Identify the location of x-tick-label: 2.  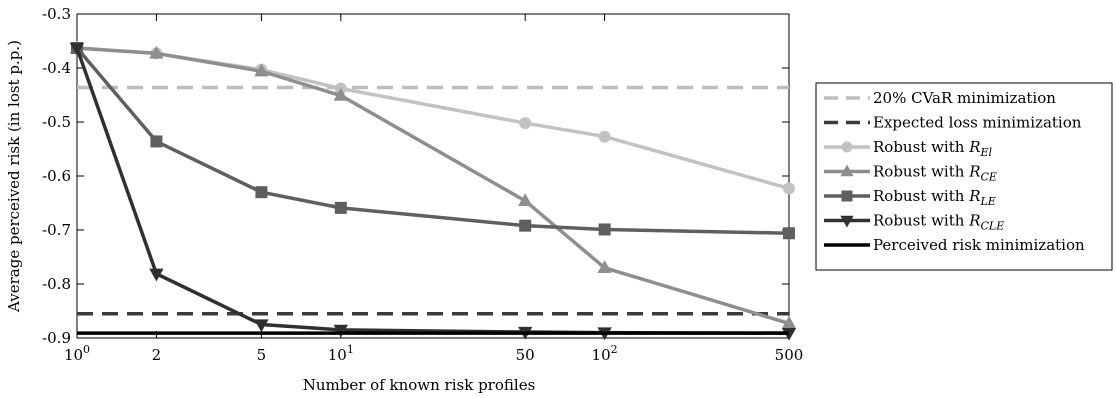
(157, 355).